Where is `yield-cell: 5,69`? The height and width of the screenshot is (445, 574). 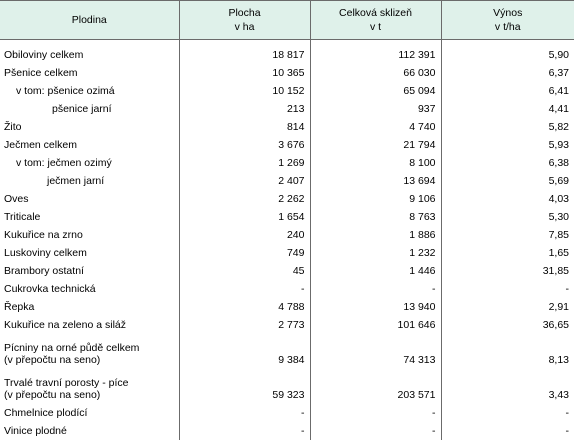 yield-cell: 5,69 is located at coordinates (507, 181).